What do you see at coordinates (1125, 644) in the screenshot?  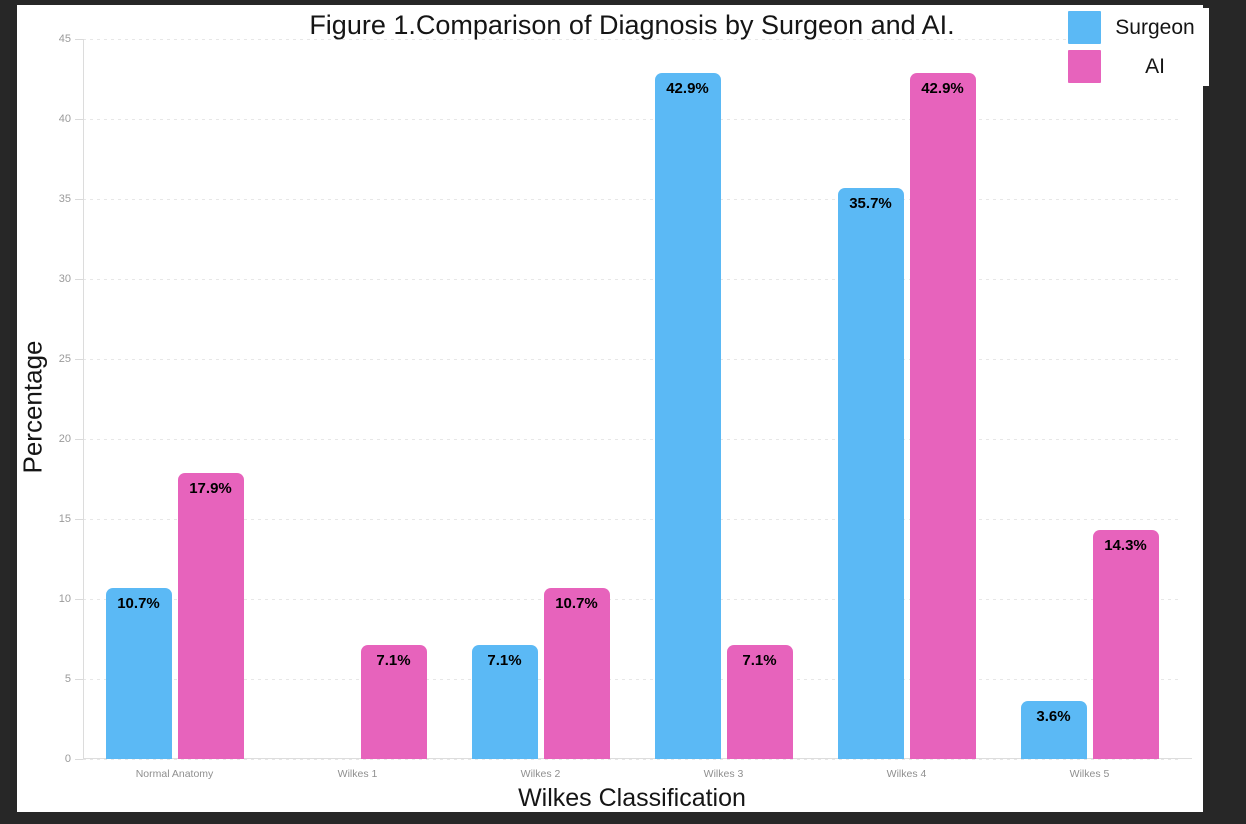 I see `bar-ai-wilkes-5: 14.3%` at bounding box center [1125, 644].